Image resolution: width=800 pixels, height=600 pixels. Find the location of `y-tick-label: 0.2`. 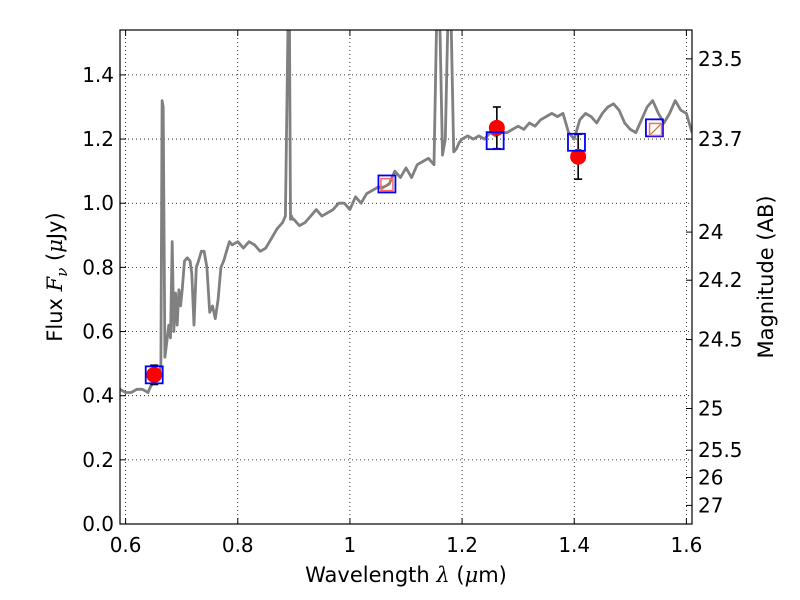

y-tick-label: 0.2 is located at coordinates (98, 460).